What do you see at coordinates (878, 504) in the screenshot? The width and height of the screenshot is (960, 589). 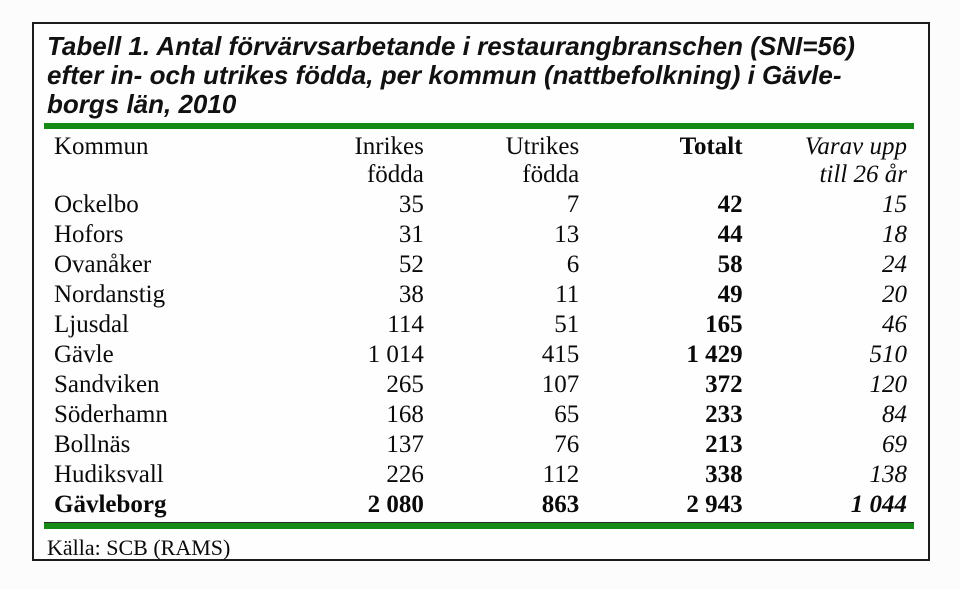 I see `cell-varav: 1 044` at bounding box center [878, 504].